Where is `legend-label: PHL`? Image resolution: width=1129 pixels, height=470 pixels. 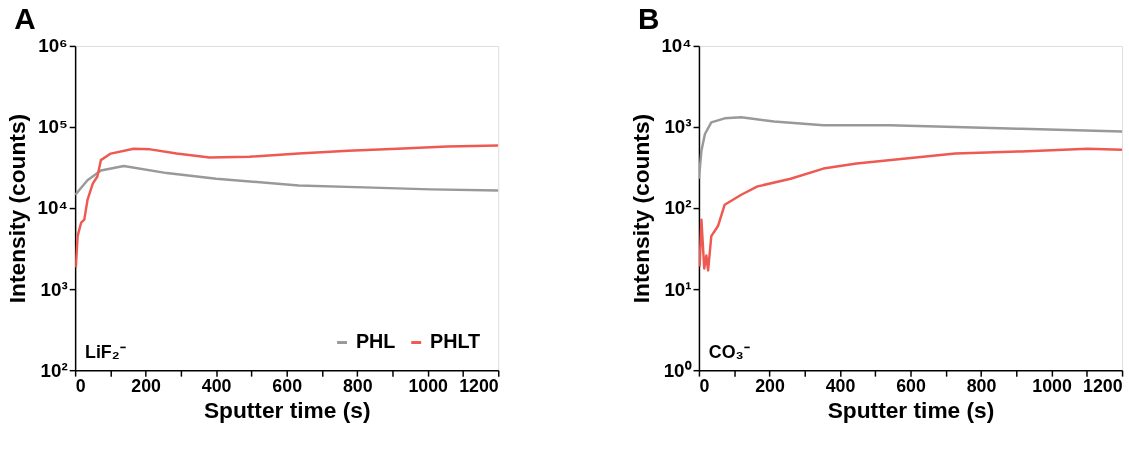 legend-label: PHL is located at coordinates (375, 341).